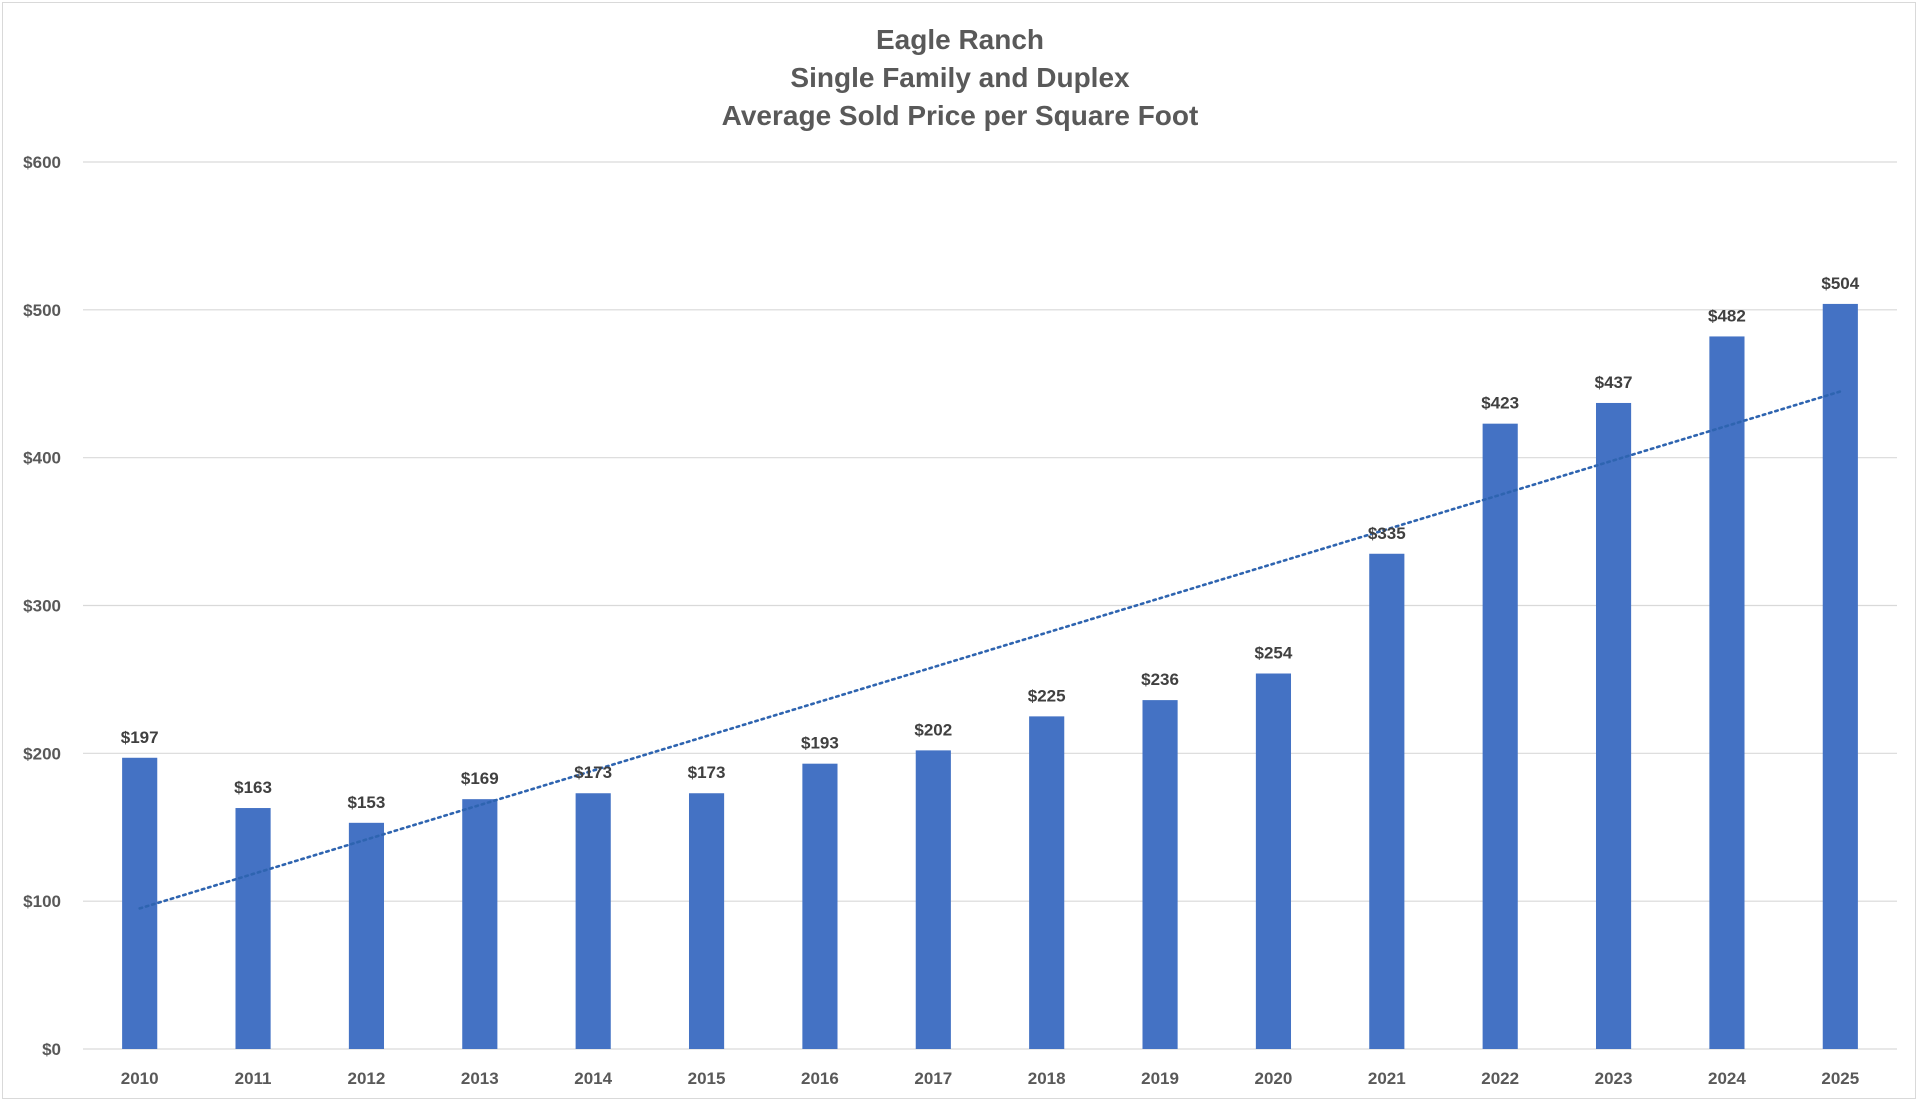 This screenshot has height=1103, width=1920. What do you see at coordinates (42, 901) in the screenshot?
I see `y-tick-label-100: $100` at bounding box center [42, 901].